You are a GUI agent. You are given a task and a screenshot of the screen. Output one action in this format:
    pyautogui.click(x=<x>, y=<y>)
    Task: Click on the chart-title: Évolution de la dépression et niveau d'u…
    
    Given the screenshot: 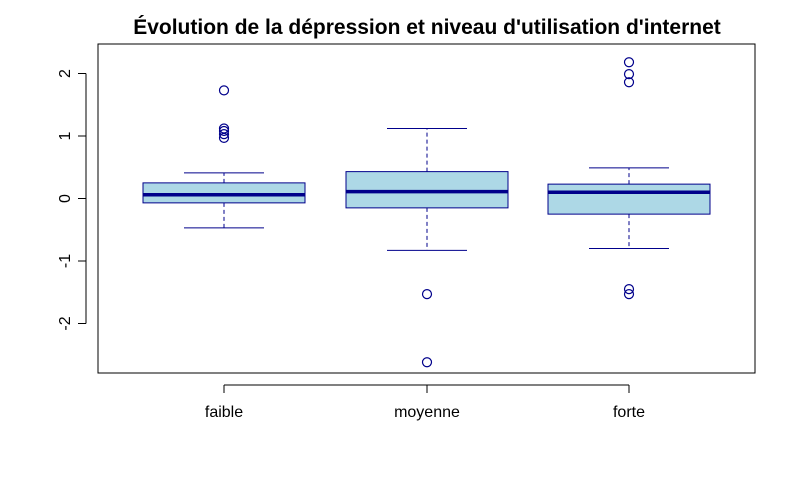 What is the action you would take?
    pyautogui.click(x=427, y=27)
    